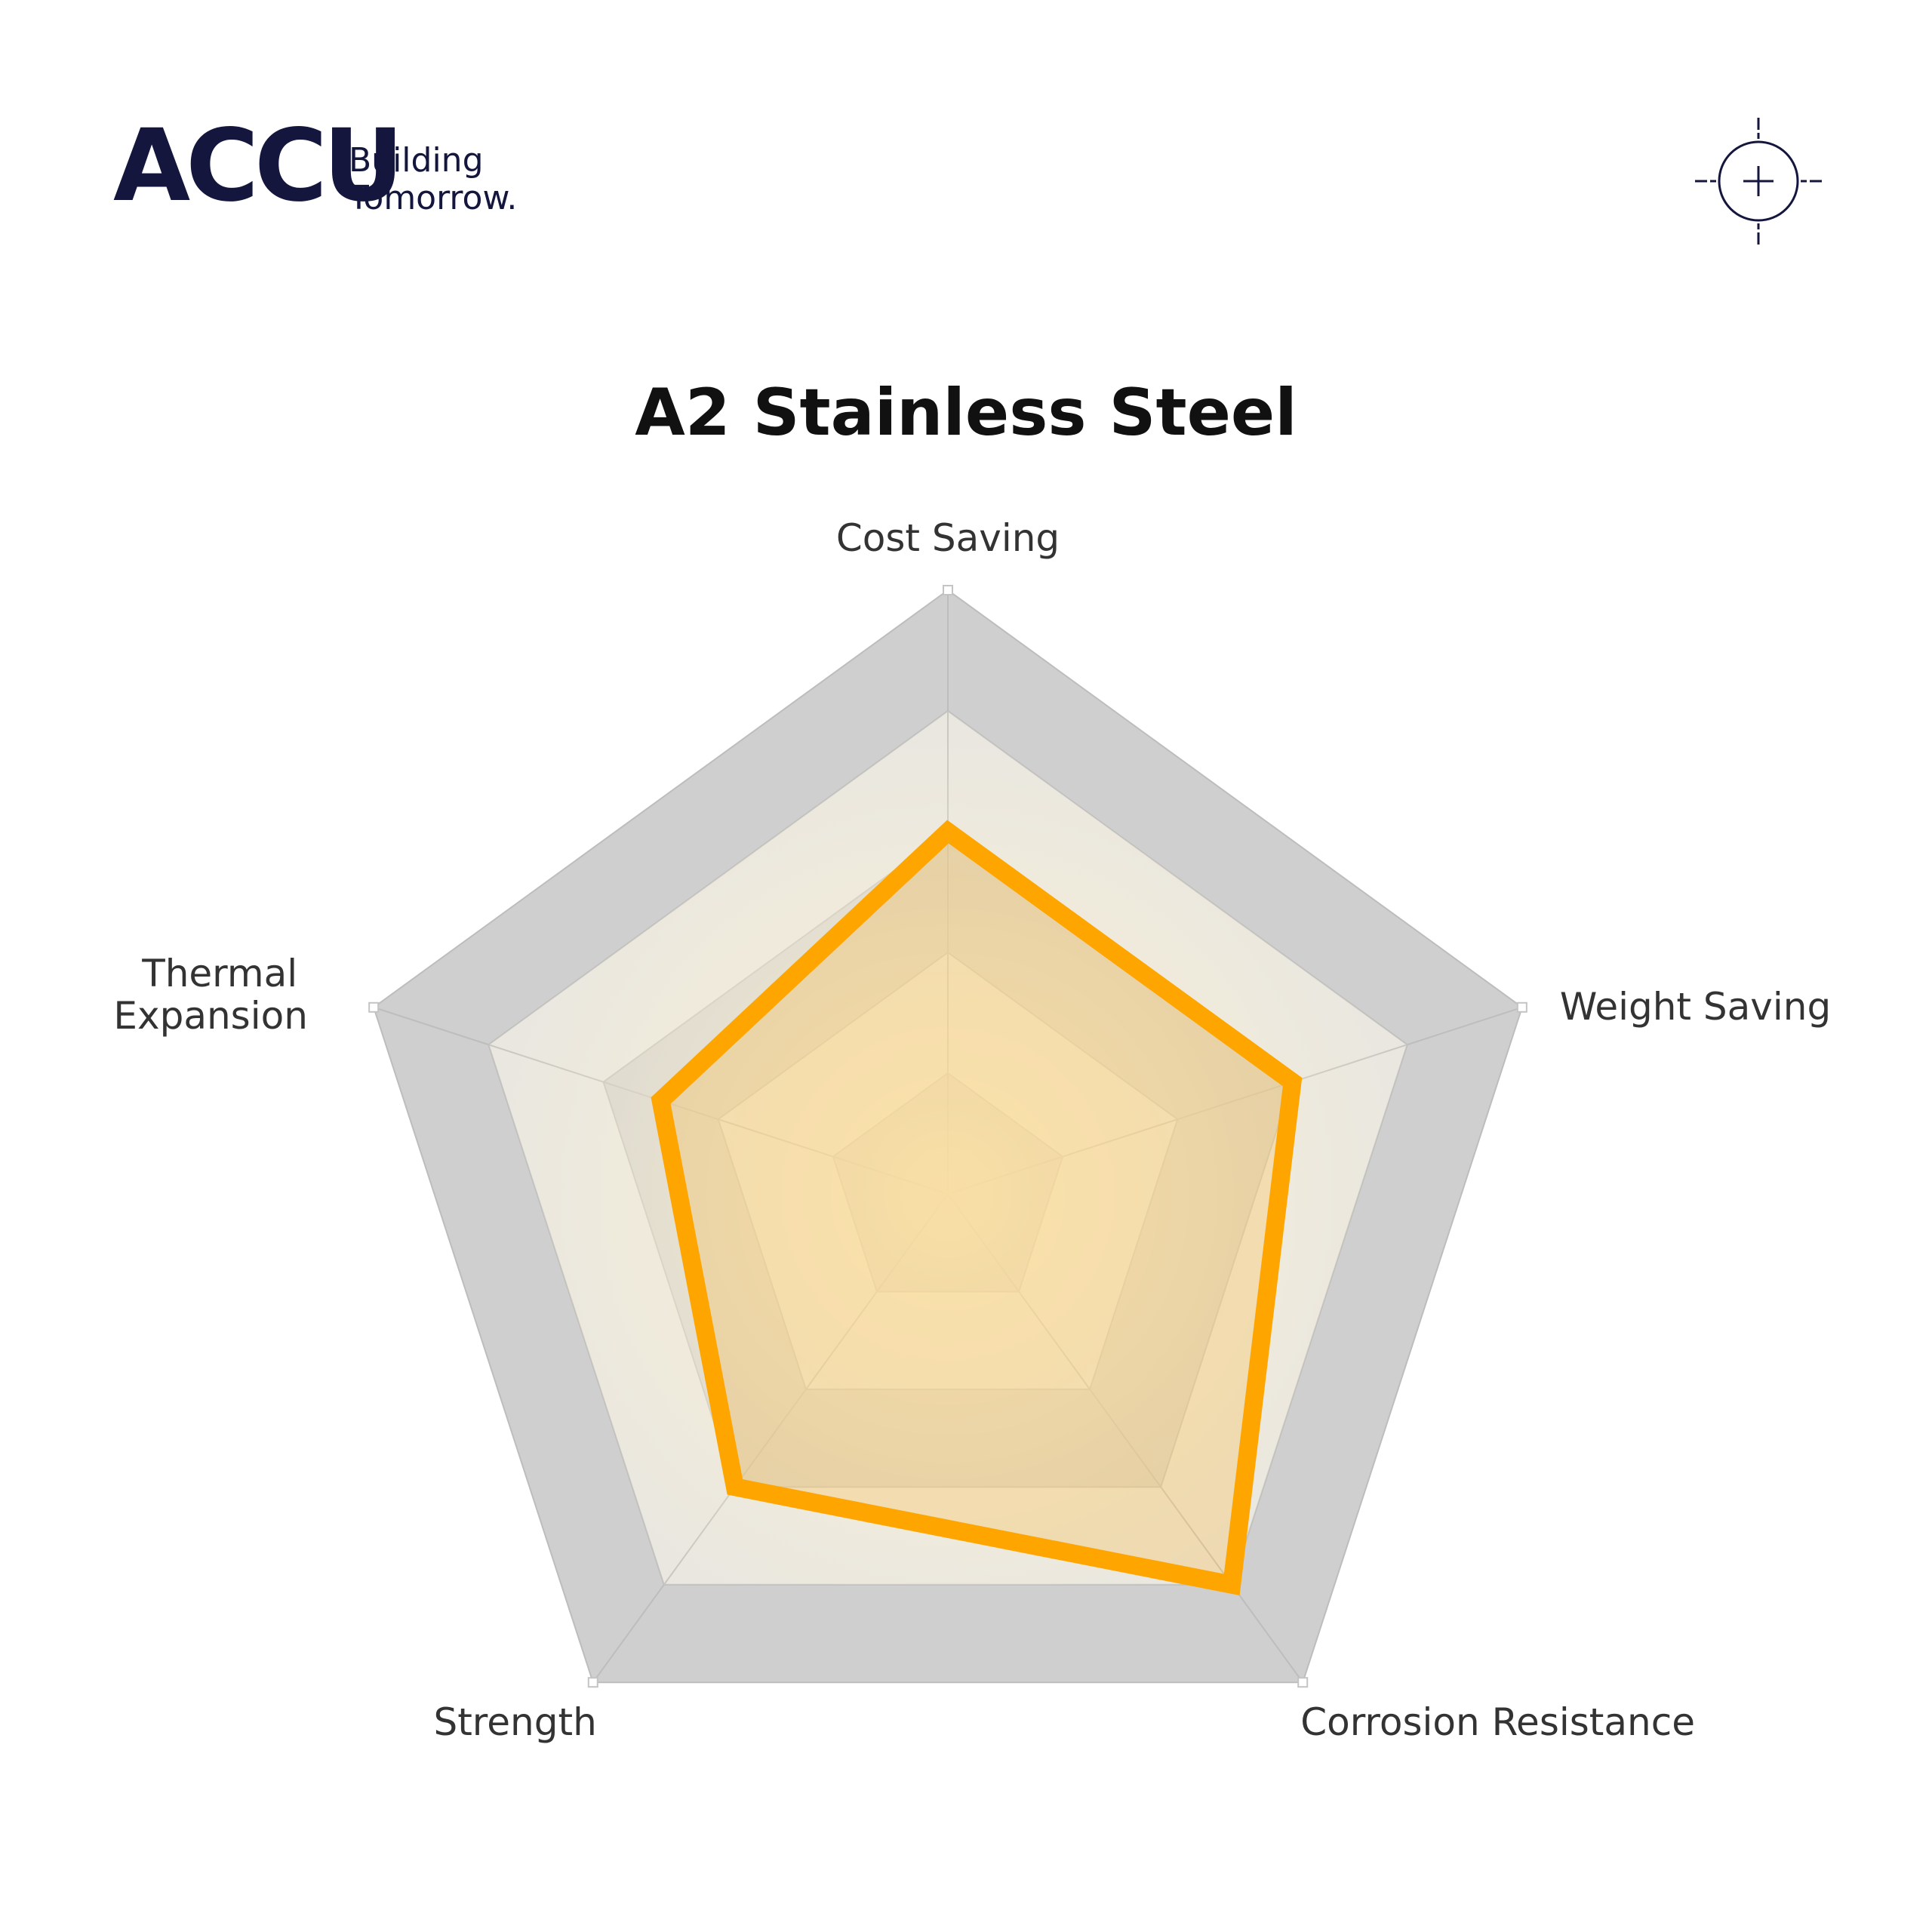  What do you see at coordinates (258, 166) in the screenshot?
I see `logo-wordmark: ACCU` at bounding box center [258, 166].